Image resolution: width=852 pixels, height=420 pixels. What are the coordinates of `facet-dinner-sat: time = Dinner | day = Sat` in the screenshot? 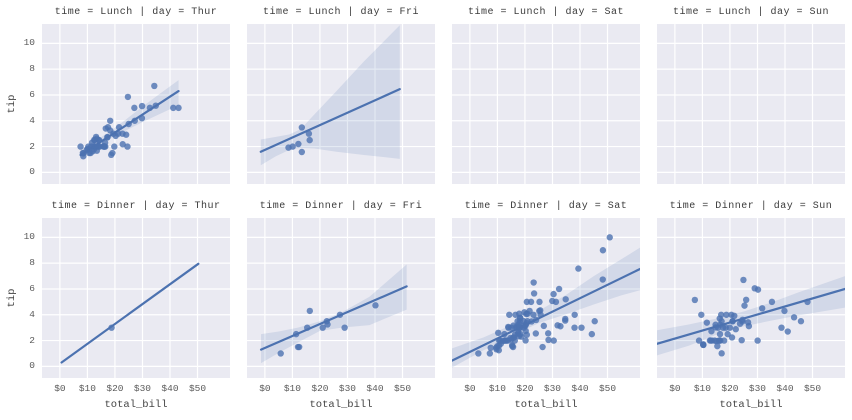 It's located at (546, 289).